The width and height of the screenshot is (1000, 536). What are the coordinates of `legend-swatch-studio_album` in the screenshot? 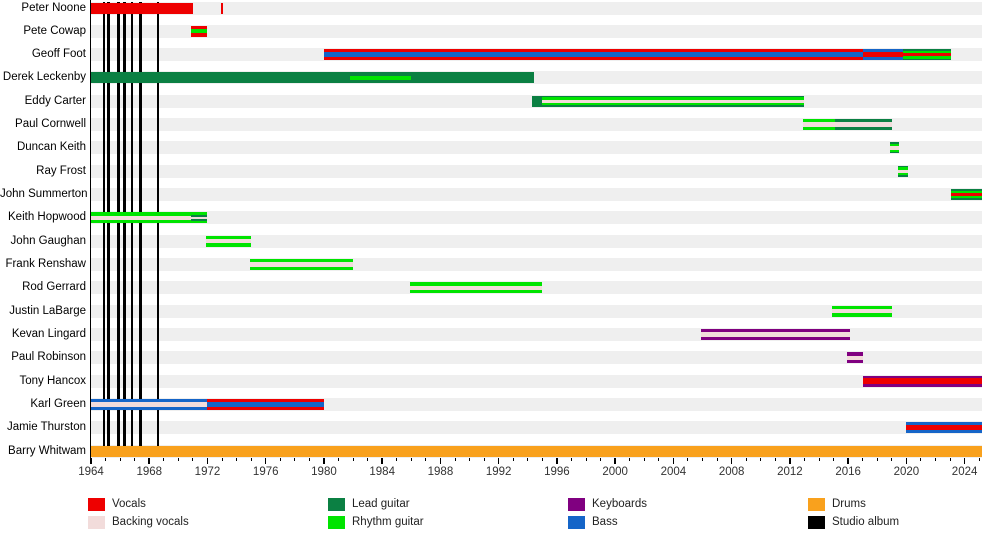 It's located at (816, 522).